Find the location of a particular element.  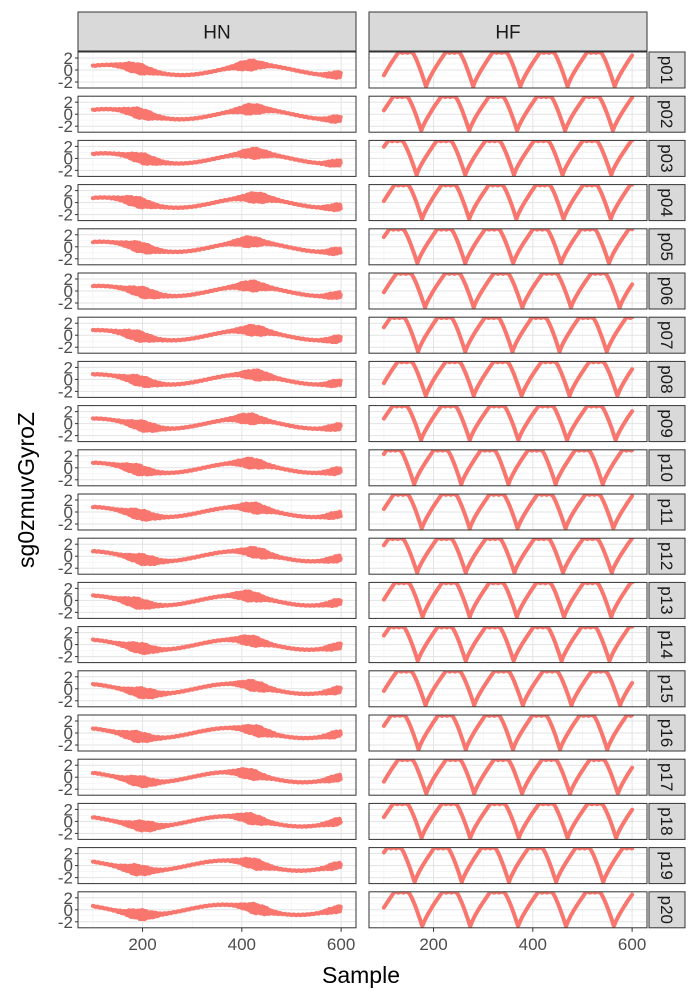

series-line-HF-p07 is located at coordinates (508, 335).